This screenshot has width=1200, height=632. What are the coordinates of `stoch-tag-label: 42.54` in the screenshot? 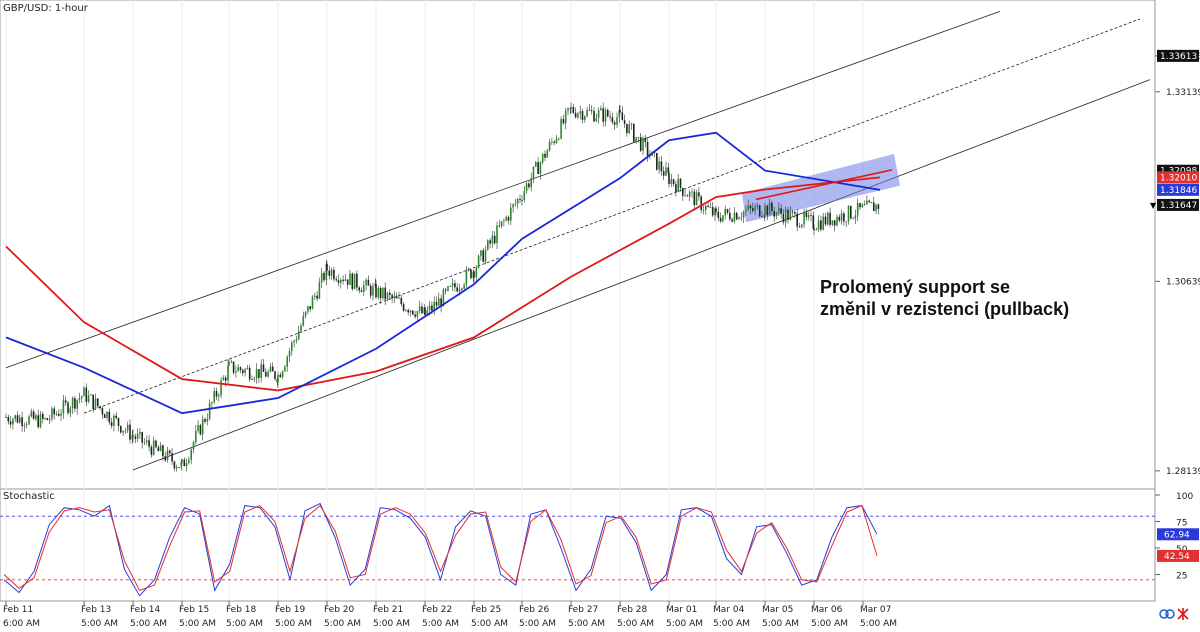 It's located at (1177, 557).